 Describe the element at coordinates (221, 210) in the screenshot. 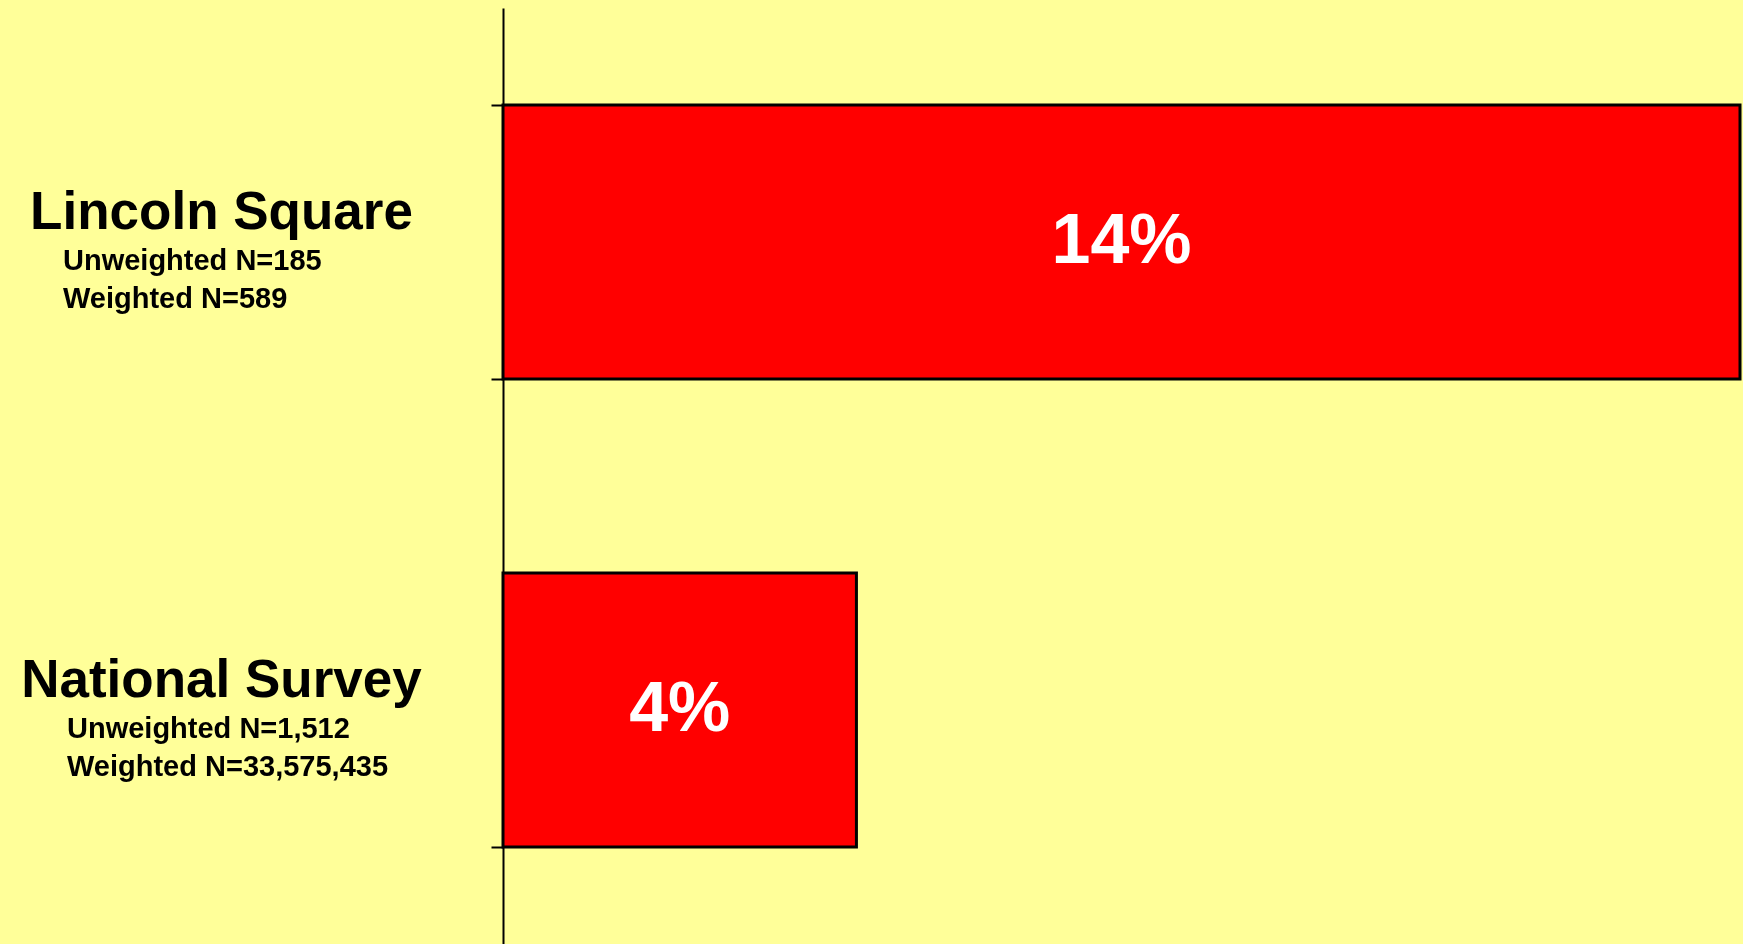

I see `y-tick-label: Lincoln Square` at that location.